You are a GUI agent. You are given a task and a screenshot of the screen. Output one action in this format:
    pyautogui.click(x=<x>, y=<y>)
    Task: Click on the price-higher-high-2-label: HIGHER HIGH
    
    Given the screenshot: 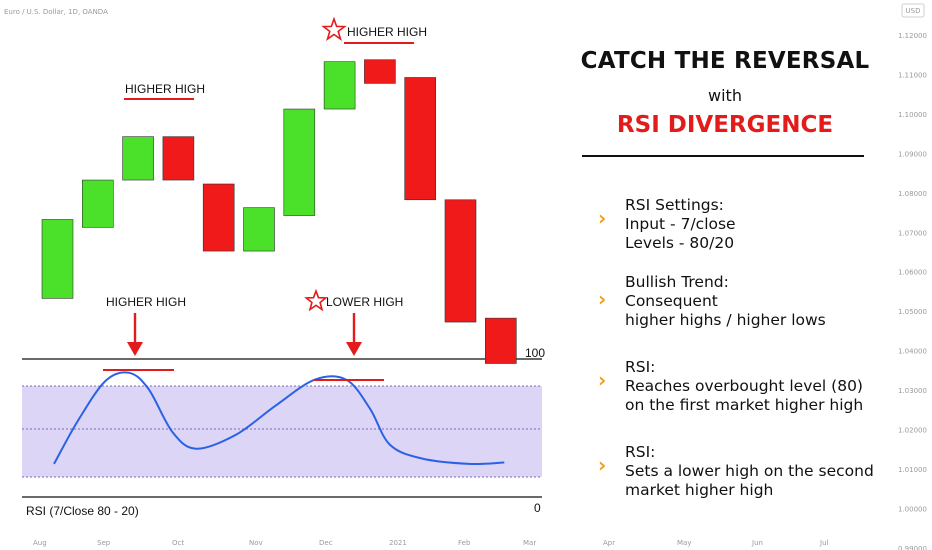 What is the action you would take?
    pyautogui.click(x=387, y=32)
    